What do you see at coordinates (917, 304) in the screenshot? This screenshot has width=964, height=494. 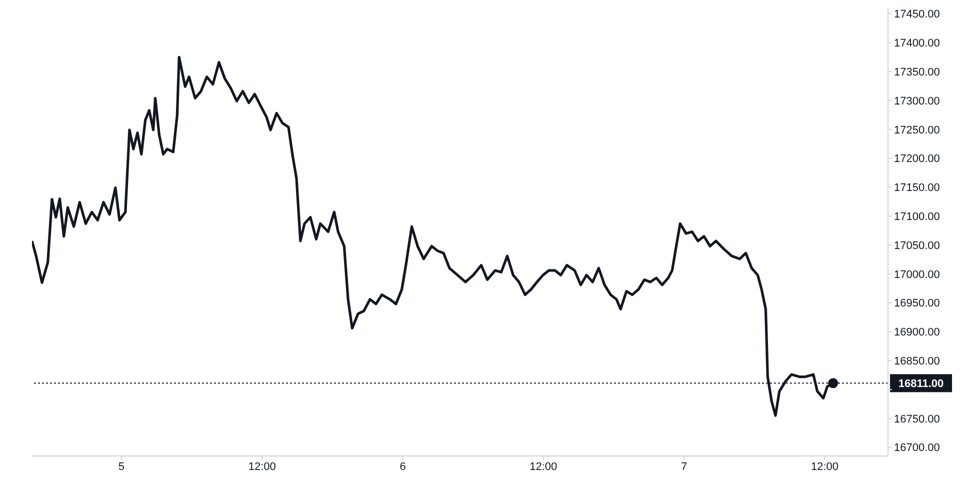 I see `y-tick-label: 16950.00` at bounding box center [917, 304].